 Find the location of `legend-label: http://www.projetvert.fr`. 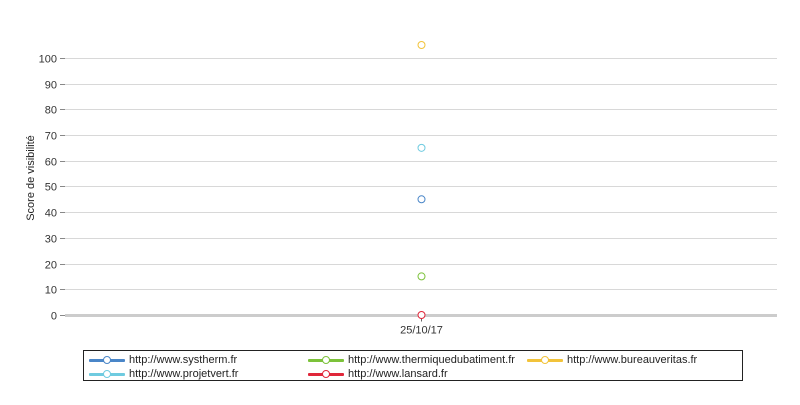

legend-label: http://www.projetvert.fr is located at coordinates (184, 373).